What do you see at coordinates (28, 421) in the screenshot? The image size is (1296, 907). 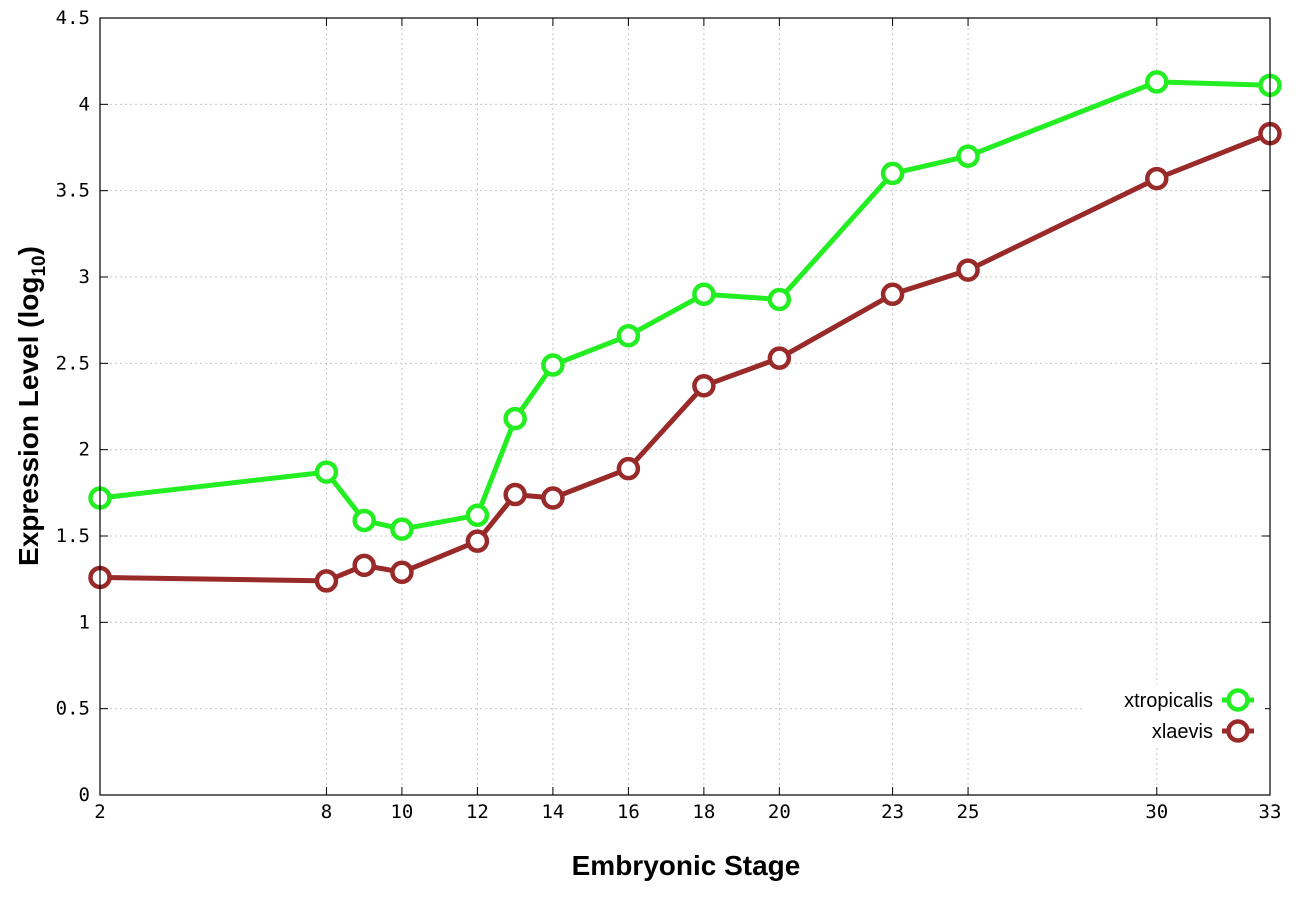 I see `y-axis-title-main: Expression Level (log` at bounding box center [28, 421].